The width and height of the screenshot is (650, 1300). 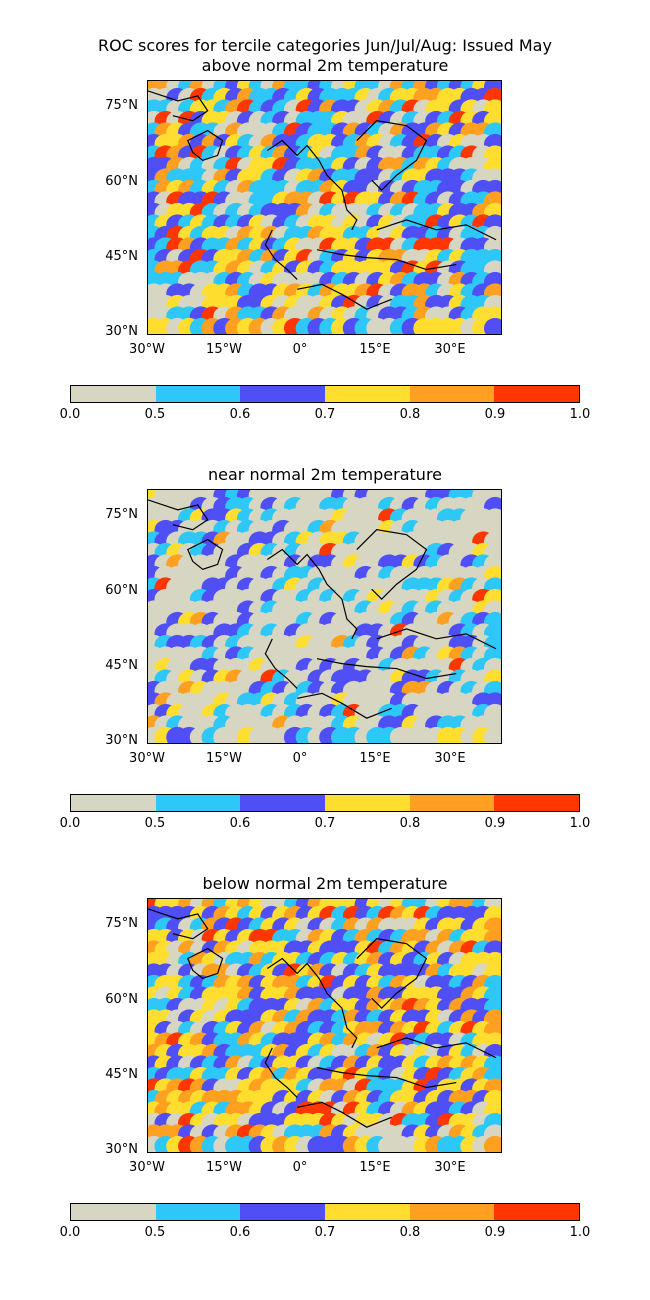 What do you see at coordinates (325, 883) in the screenshot?
I see `panel-title: below normal 2m temperature` at bounding box center [325, 883].